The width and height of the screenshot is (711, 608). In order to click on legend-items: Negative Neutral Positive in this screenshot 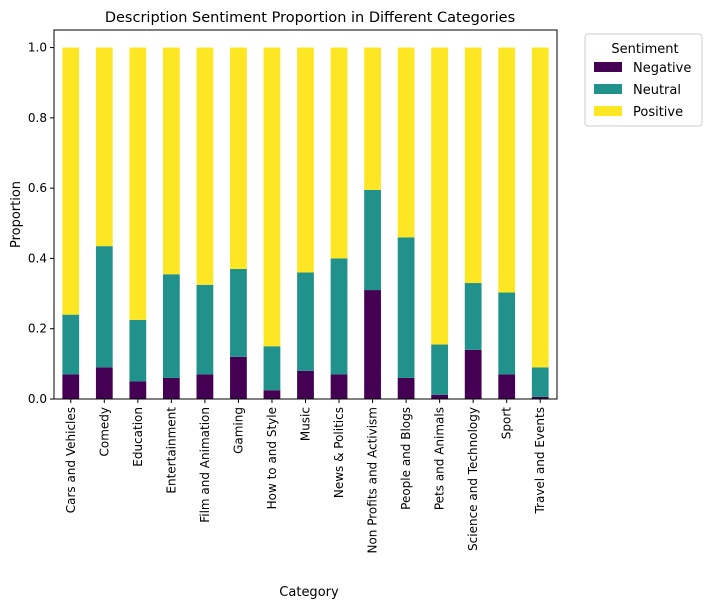, I will do `click(642, 90)`.